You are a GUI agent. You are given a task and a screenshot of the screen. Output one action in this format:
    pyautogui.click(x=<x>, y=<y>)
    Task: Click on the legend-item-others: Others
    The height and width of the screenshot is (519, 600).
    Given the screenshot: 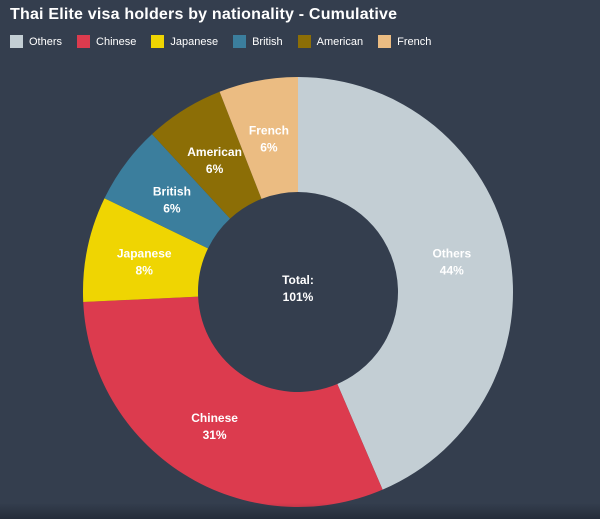 What is the action you would take?
    pyautogui.click(x=36, y=41)
    